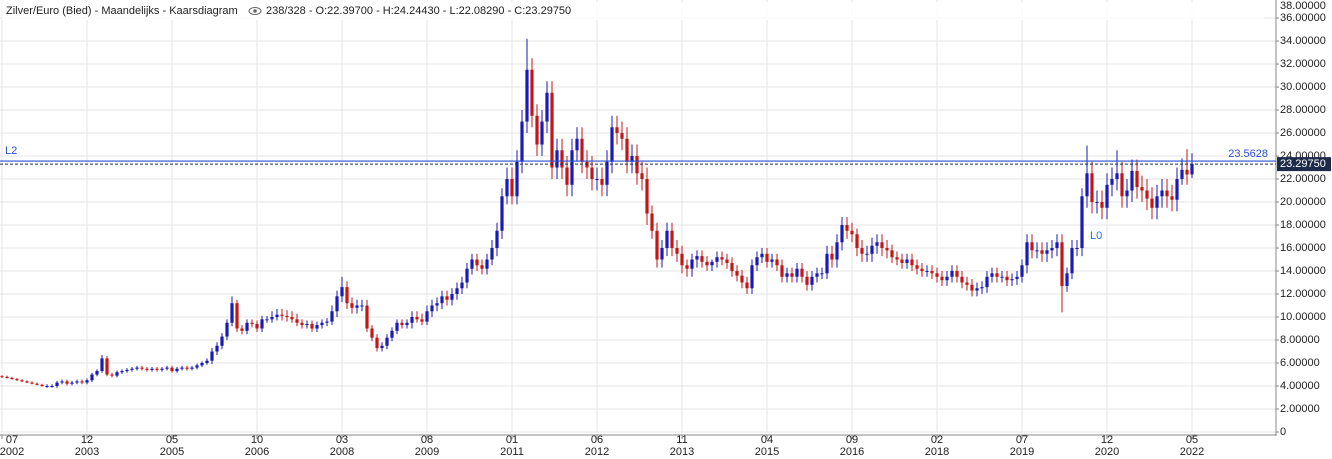  Describe the element at coordinates (597, 452) in the screenshot. I see `x-tick-label: 2012` at that location.